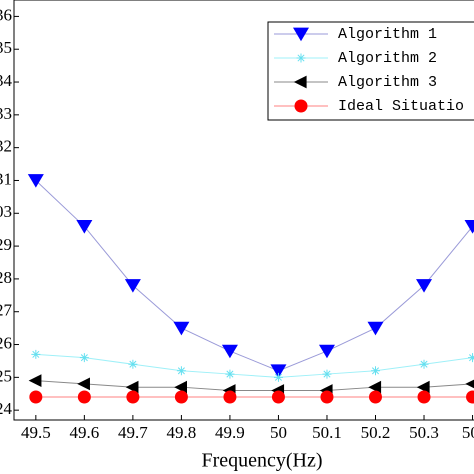 The image size is (474, 474). I want to click on y-tick-label: 029, so click(6, 244).